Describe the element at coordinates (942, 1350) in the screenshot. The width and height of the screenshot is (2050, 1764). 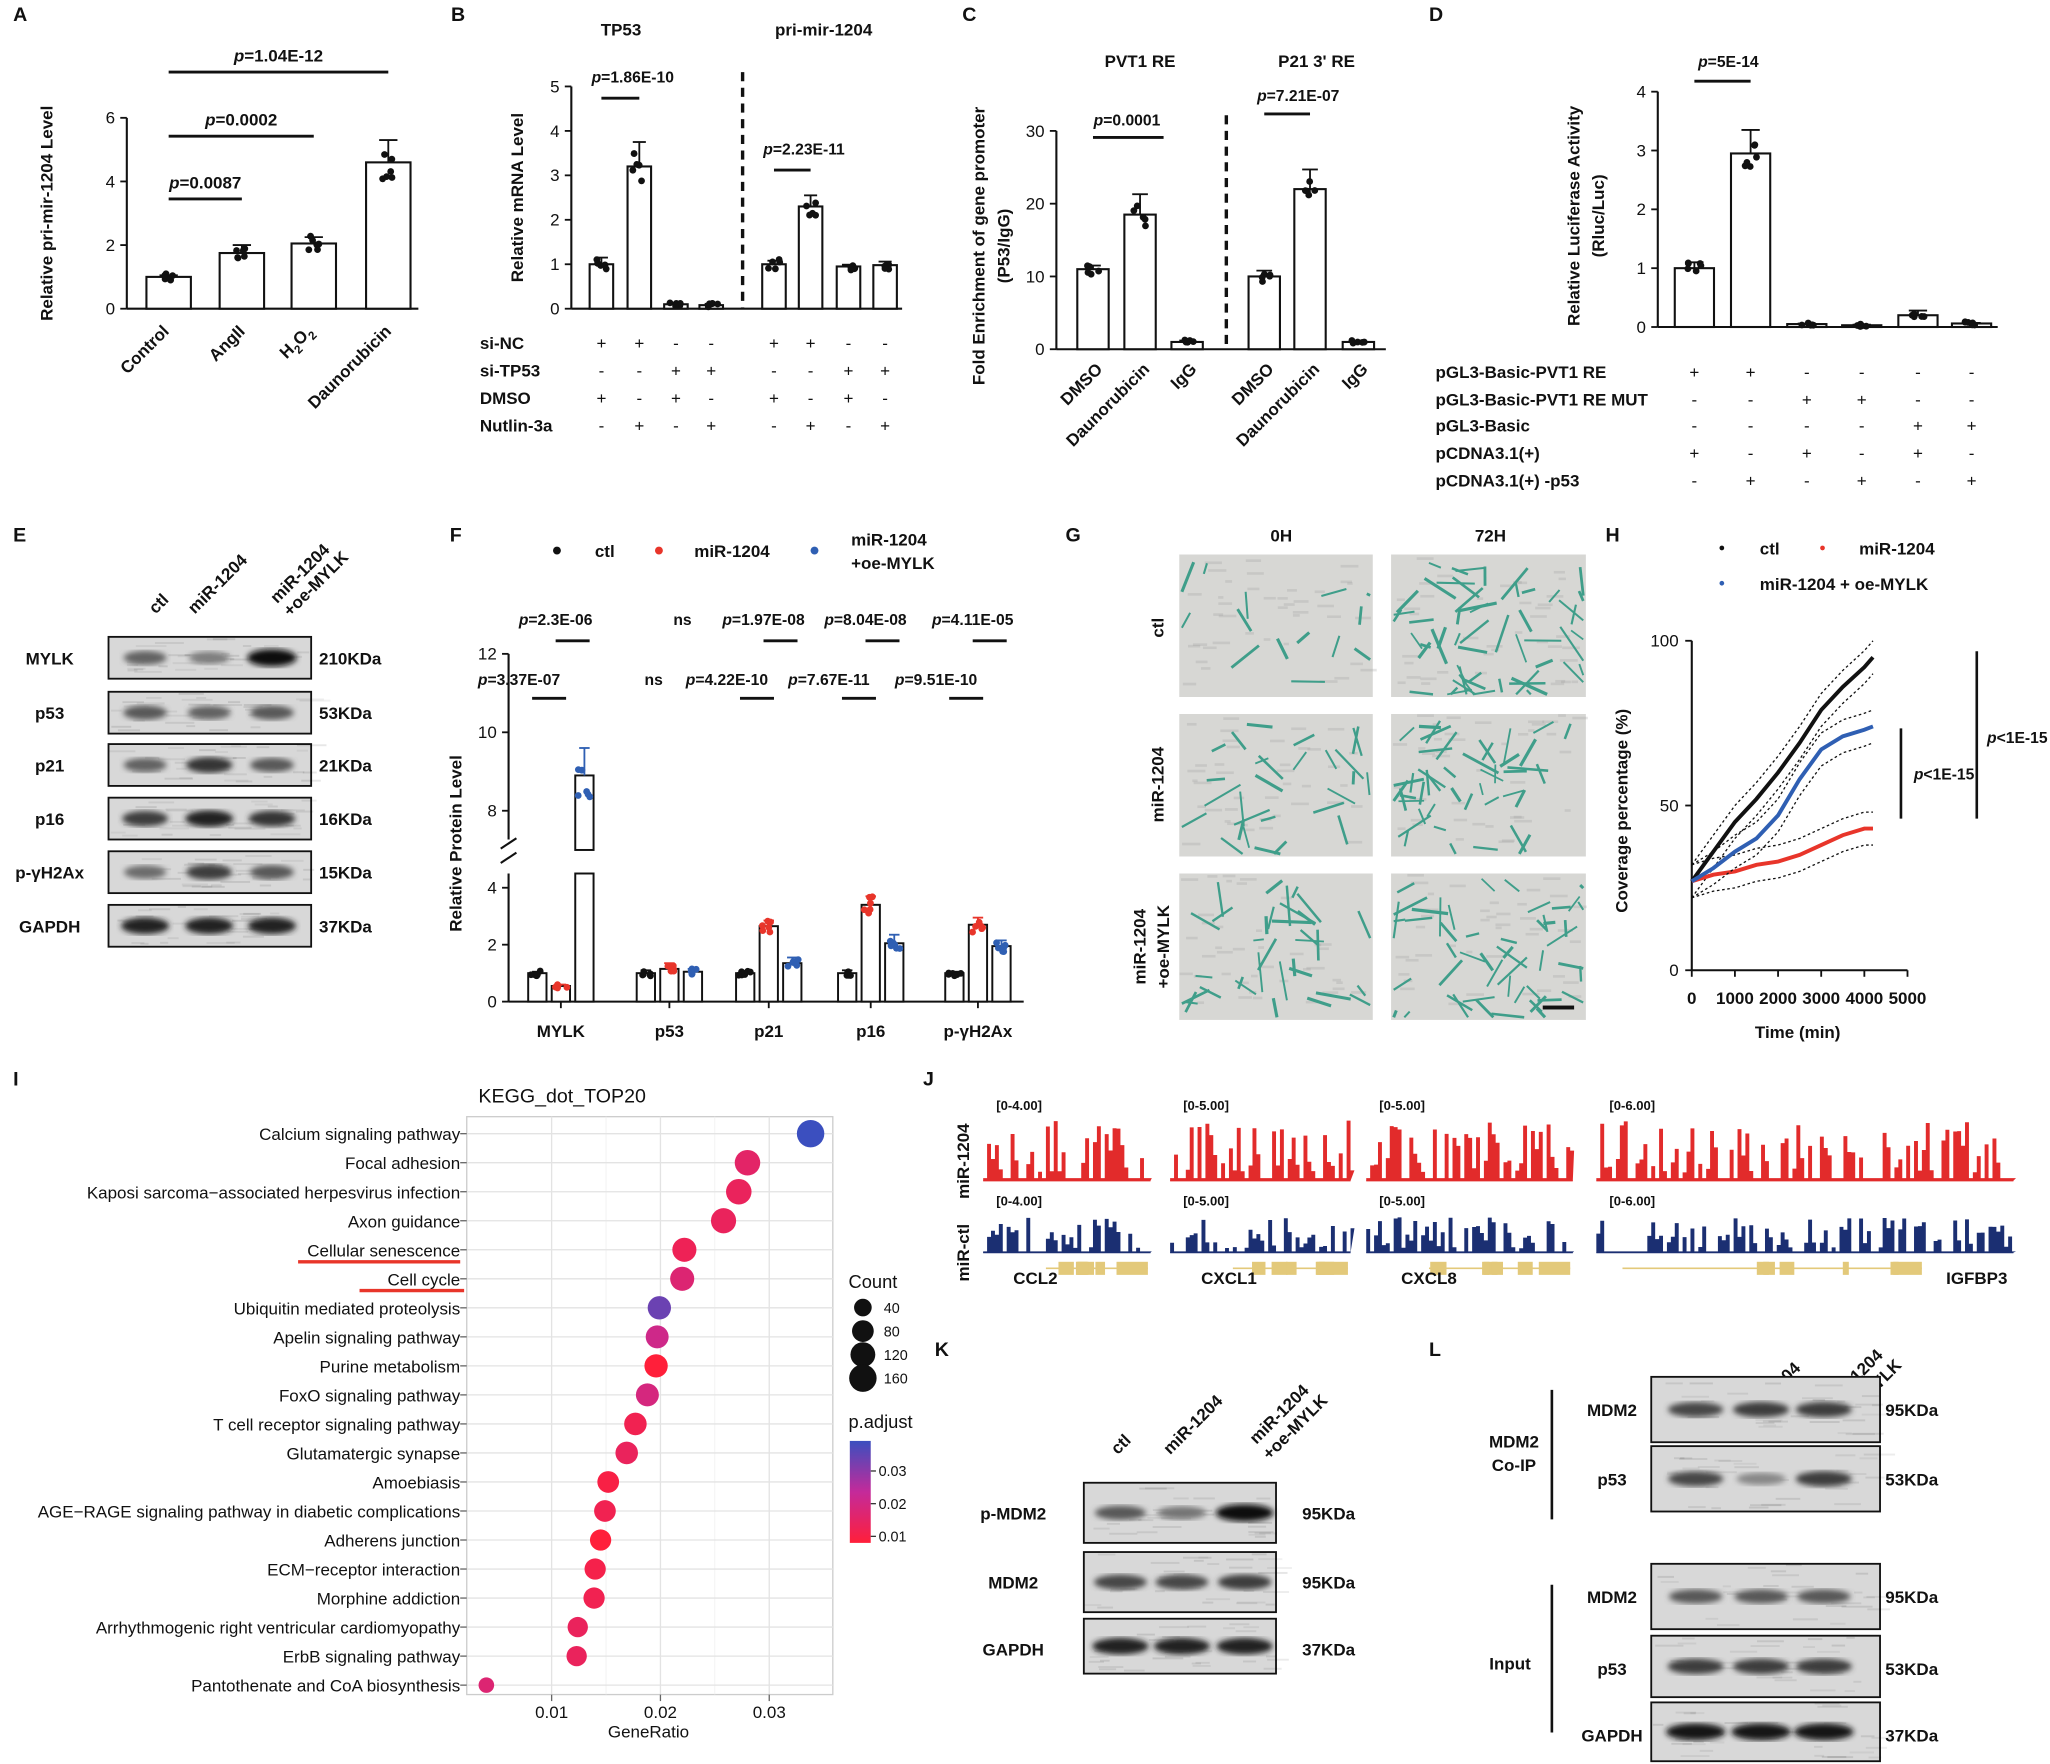
I see `panel-letter-k: K` at that location.